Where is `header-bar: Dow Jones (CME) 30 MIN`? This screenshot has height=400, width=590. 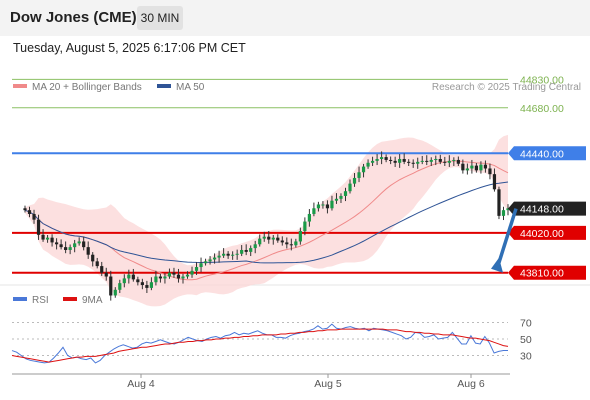 header-bar: Dow Jones (CME) 30 MIN is located at coordinates (295, 18).